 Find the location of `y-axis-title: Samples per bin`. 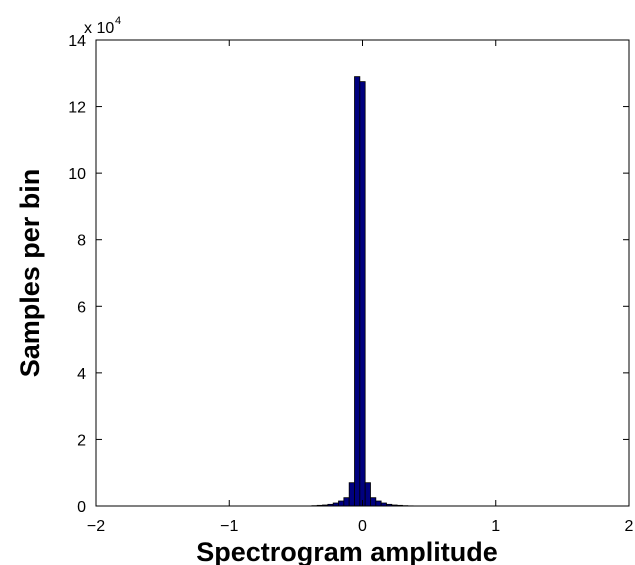

y-axis-title: Samples per bin is located at coordinates (30, 273).